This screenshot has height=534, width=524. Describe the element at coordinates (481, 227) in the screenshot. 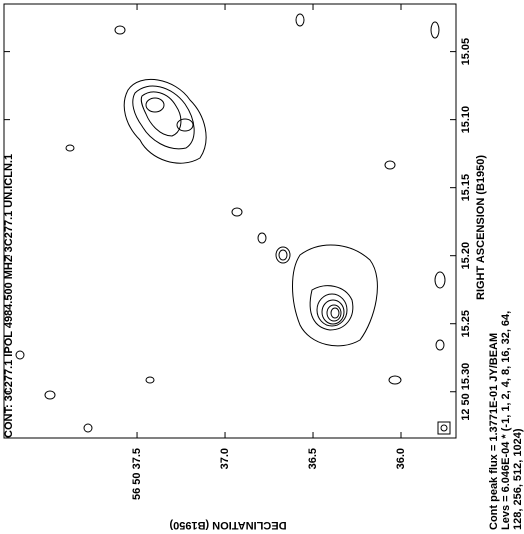

I see `x-axis-label: RIGHT ASCENSION (B1950)` at that location.